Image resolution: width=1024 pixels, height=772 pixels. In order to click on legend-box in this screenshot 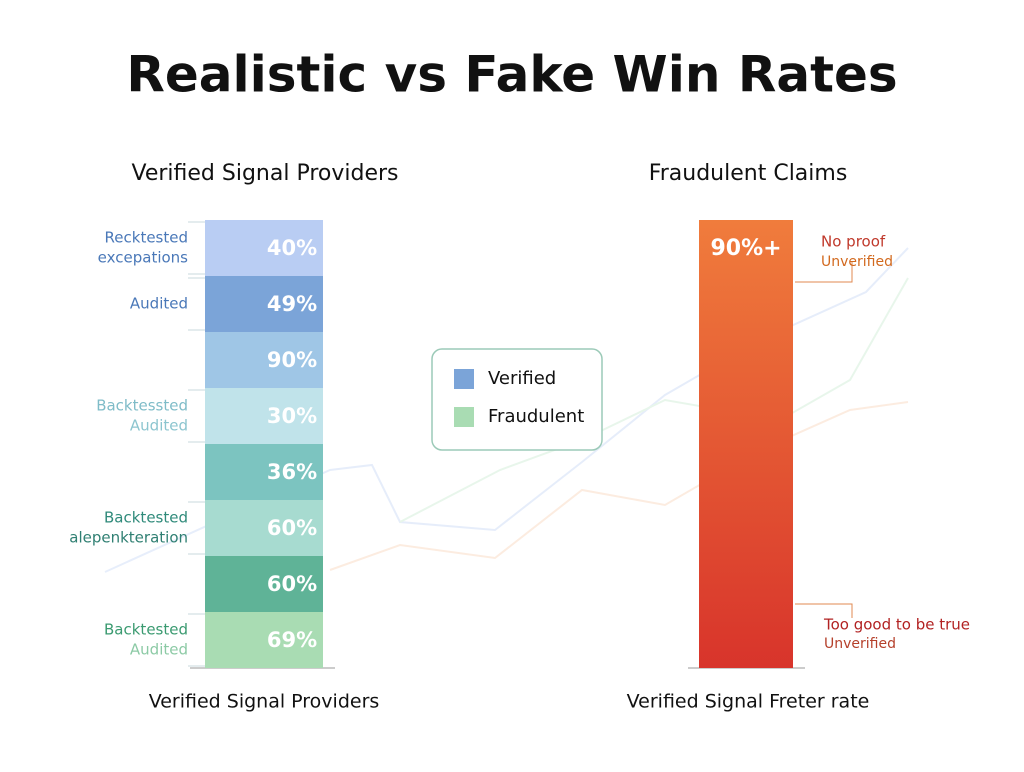, I will do `click(517, 399)`.